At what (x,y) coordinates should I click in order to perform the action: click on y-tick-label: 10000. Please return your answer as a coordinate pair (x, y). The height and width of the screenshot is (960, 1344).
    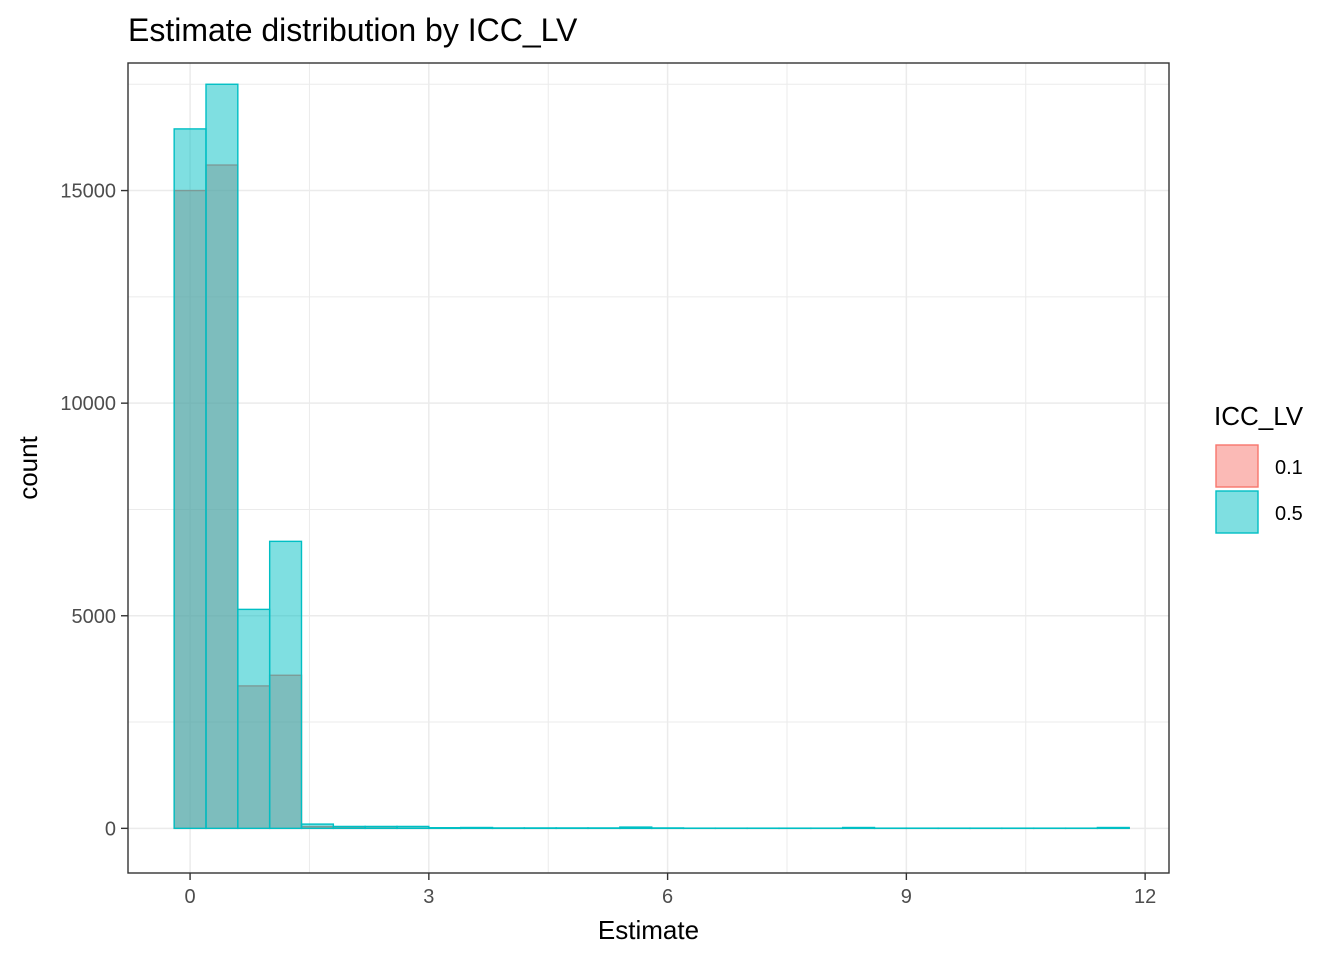
    Looking at the image, I should click on (88, 404).